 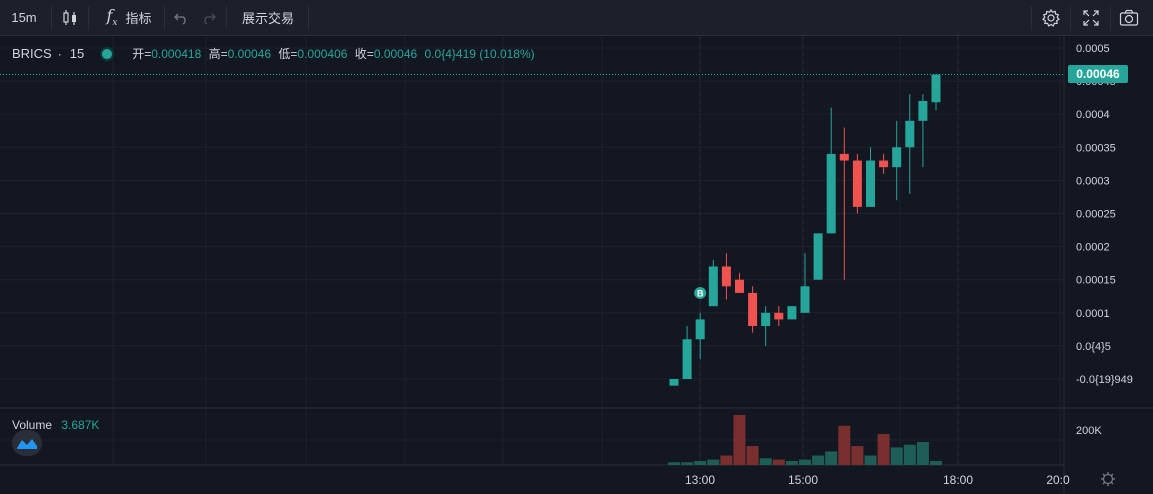 I want to click on change-value: 0.0{4}419 (10.018%), so click(x=479, y=54).